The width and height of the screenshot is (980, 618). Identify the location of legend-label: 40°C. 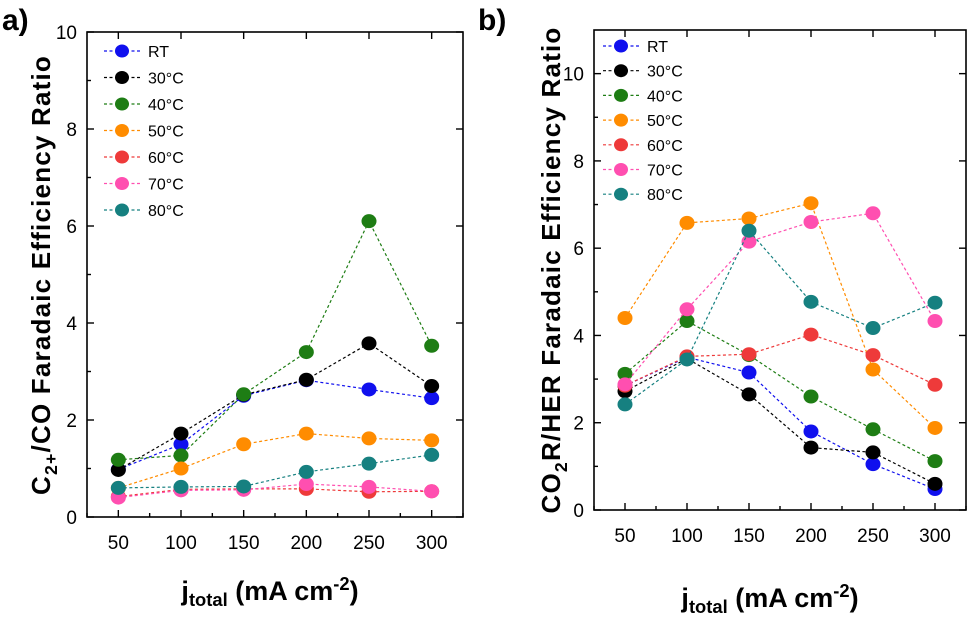
(665, 96).